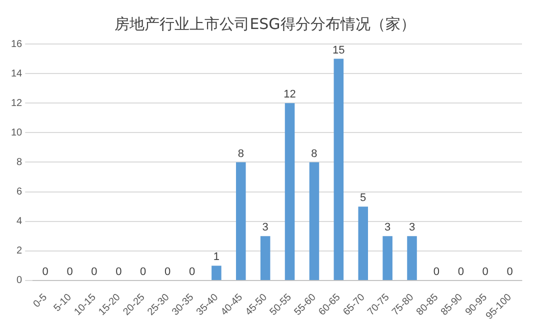 This screenshot has width=540, height=333. What do you see at coordinates (19, 162) in the screenshot?
I see `y-tick-label: 8` at bounding box center [19, 162].